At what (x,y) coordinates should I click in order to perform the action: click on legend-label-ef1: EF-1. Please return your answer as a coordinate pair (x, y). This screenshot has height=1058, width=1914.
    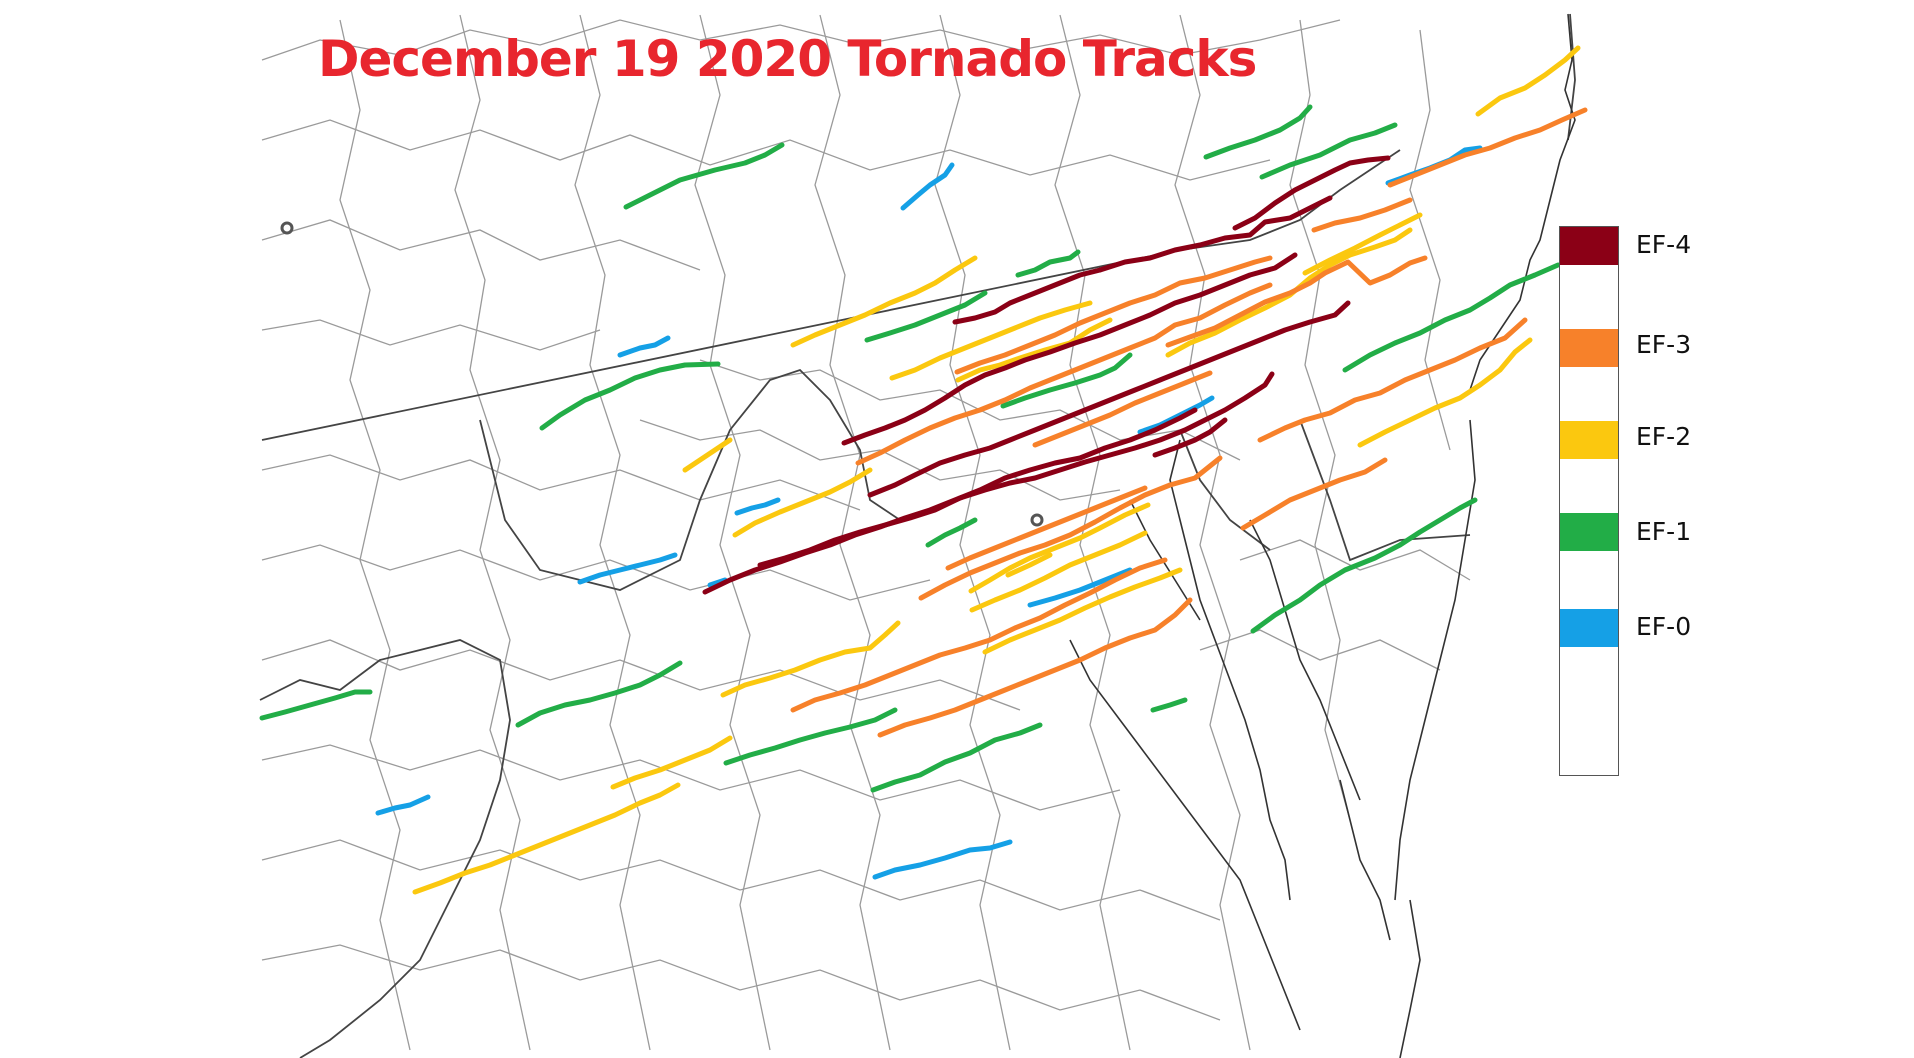
    Looking at the image, I should click on (1664, 531).